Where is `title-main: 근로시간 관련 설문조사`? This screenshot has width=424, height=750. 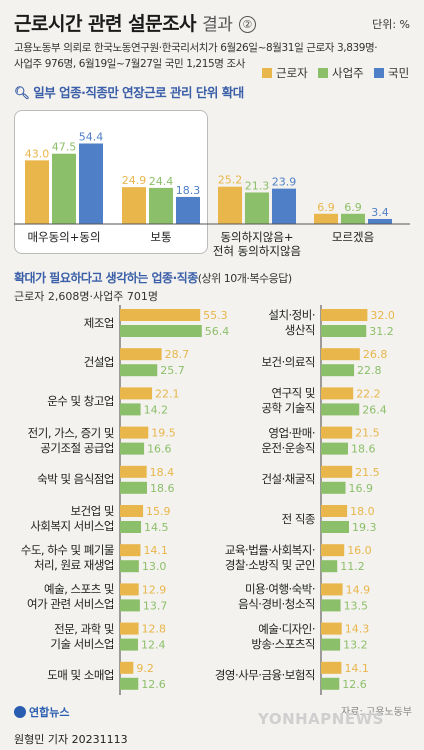
title-main: 근로시간 관련 설문조사 is located at coordinates (105, 24).